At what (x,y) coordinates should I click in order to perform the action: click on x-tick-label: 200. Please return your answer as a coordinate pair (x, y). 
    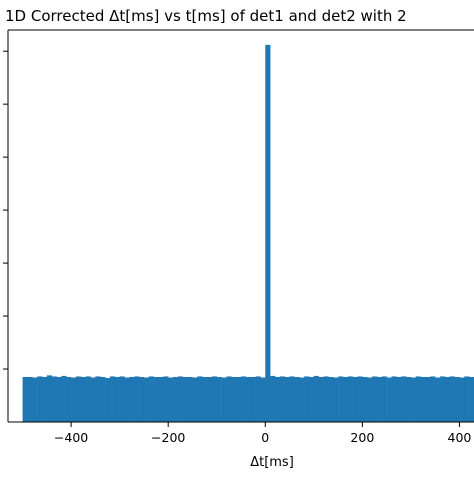
    Looking at the image, I should click on (362, 437).